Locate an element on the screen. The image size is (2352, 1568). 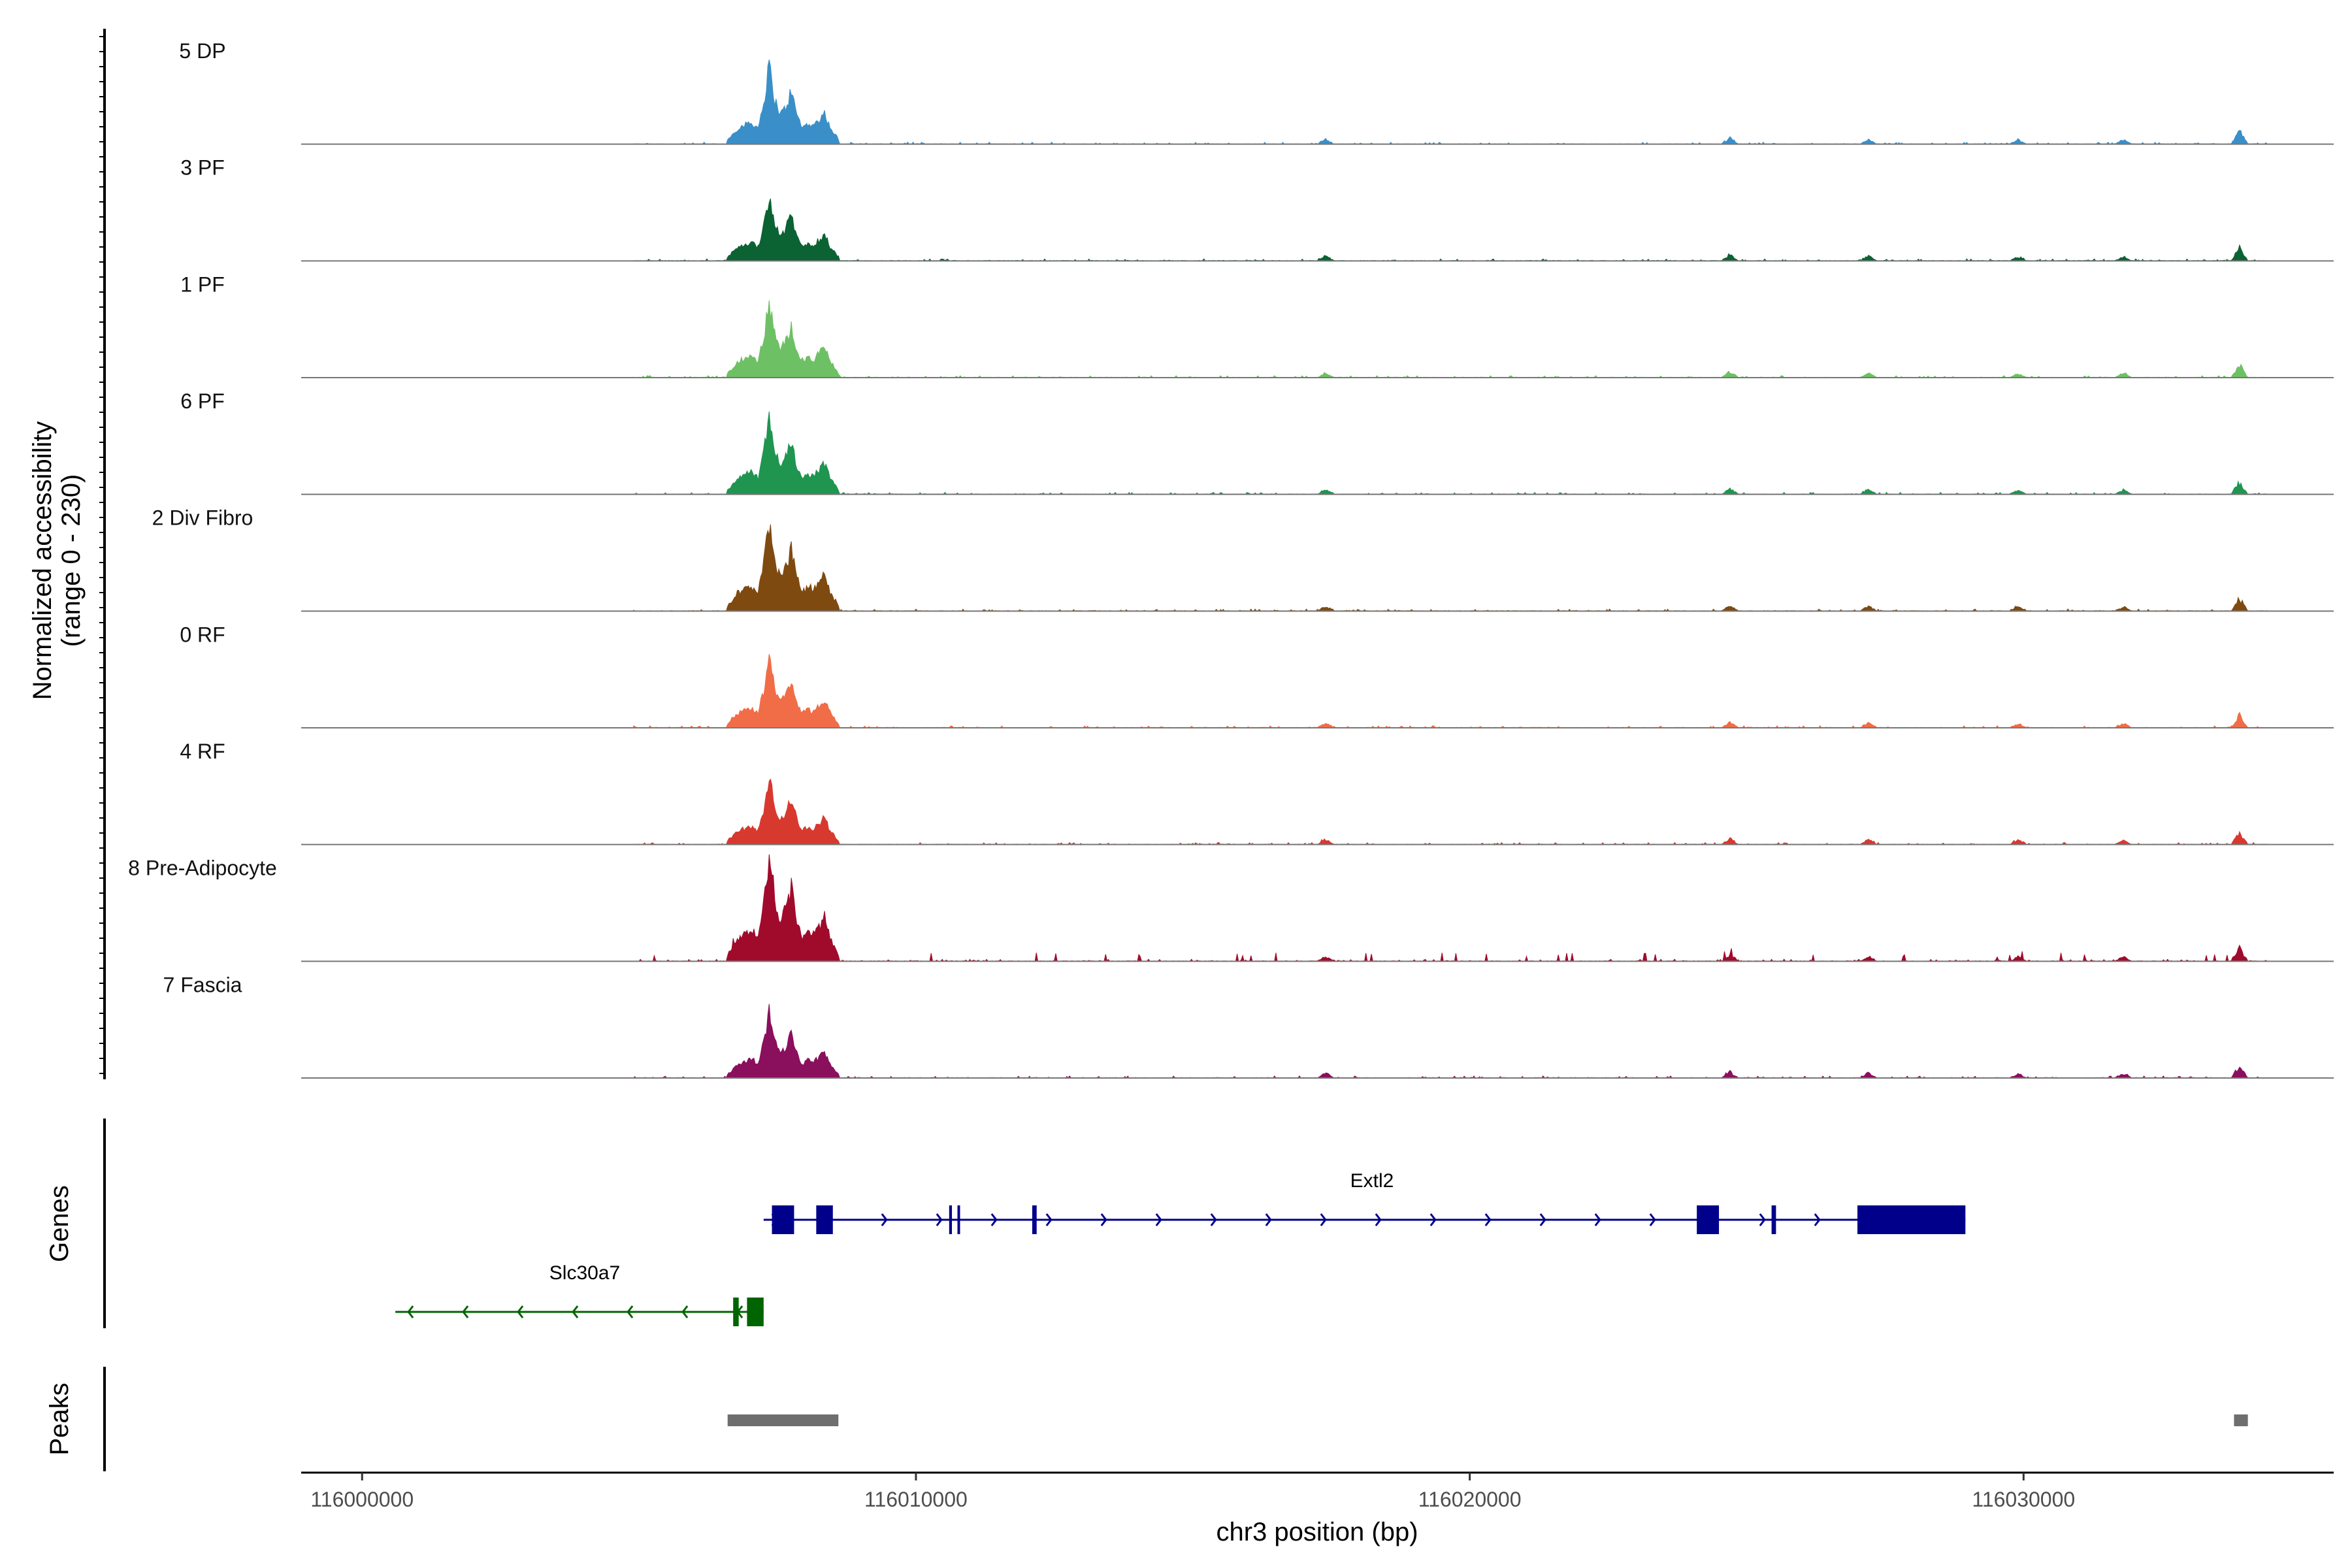
track-5: 0 RF is located at coordinates (1257, 675).